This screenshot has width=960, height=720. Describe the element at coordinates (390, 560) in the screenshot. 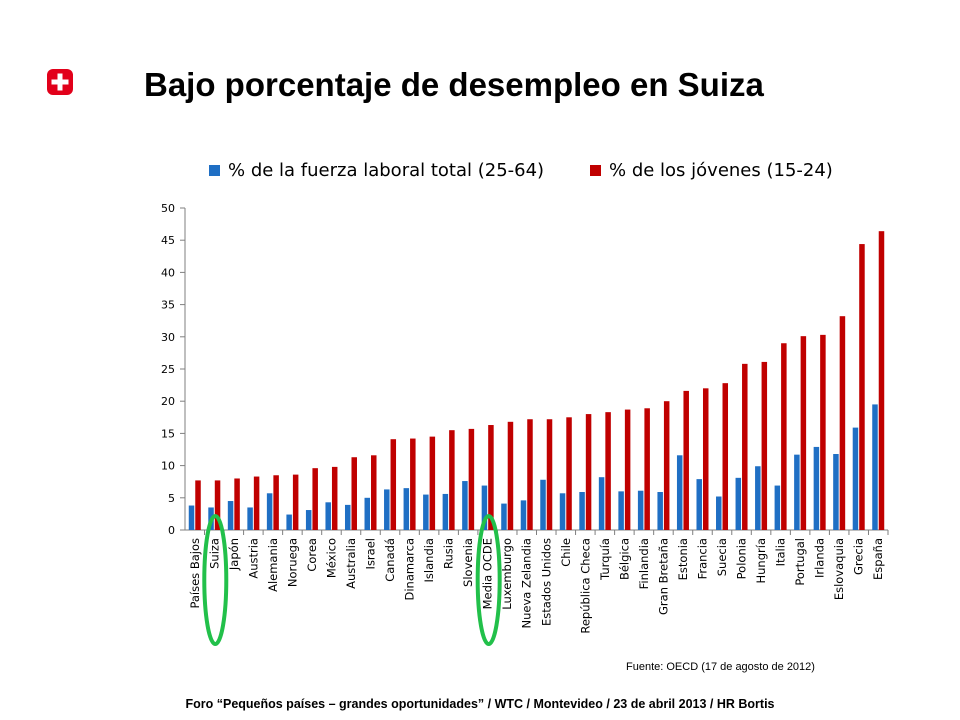

I see `x-tick-label: Canadá` at that location.